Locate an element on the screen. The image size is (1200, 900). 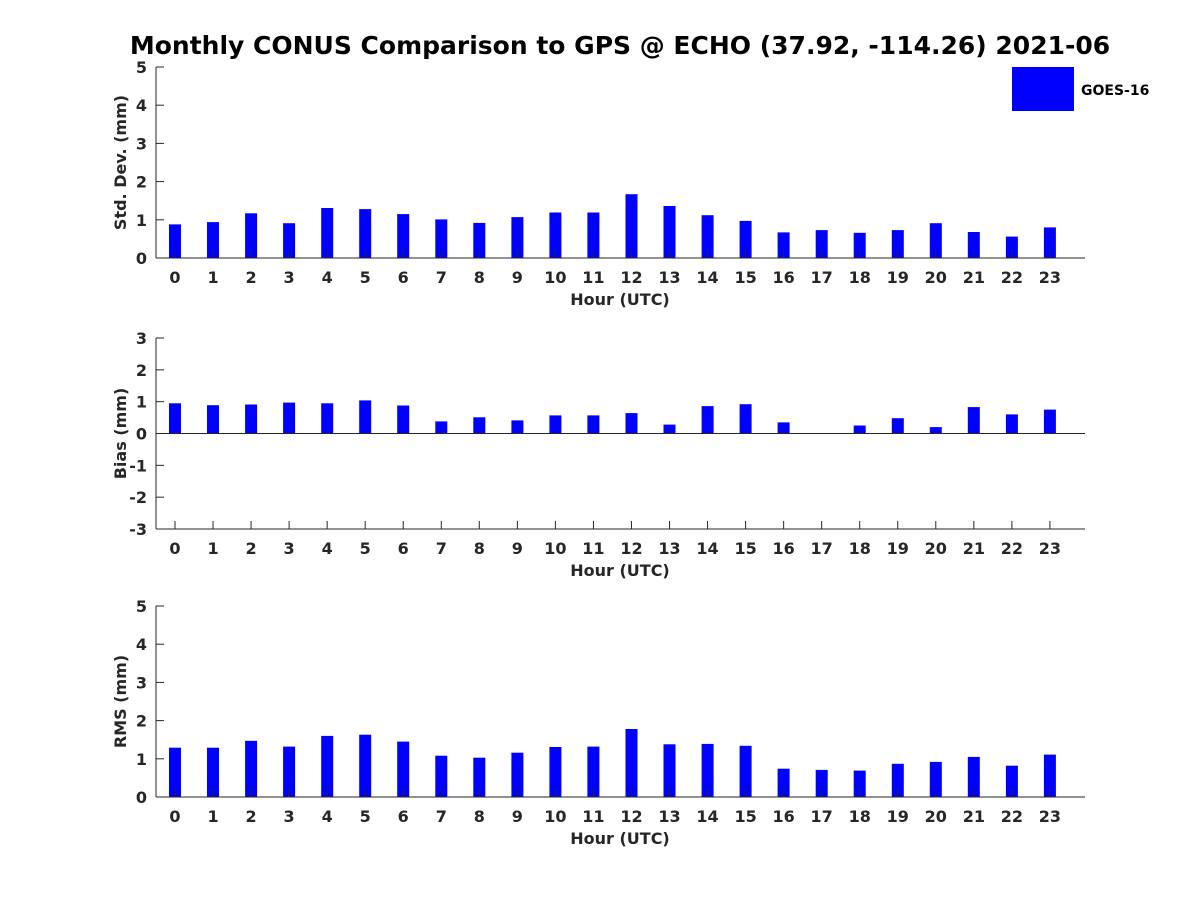
y-axis-label: Bias (mm) is located at coordinates (120, 434).